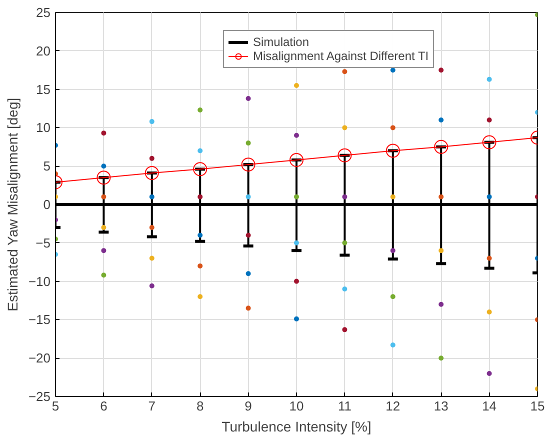 The image size is (555, 446). I want to click on x-tick-label: 10, so click(296, 406).